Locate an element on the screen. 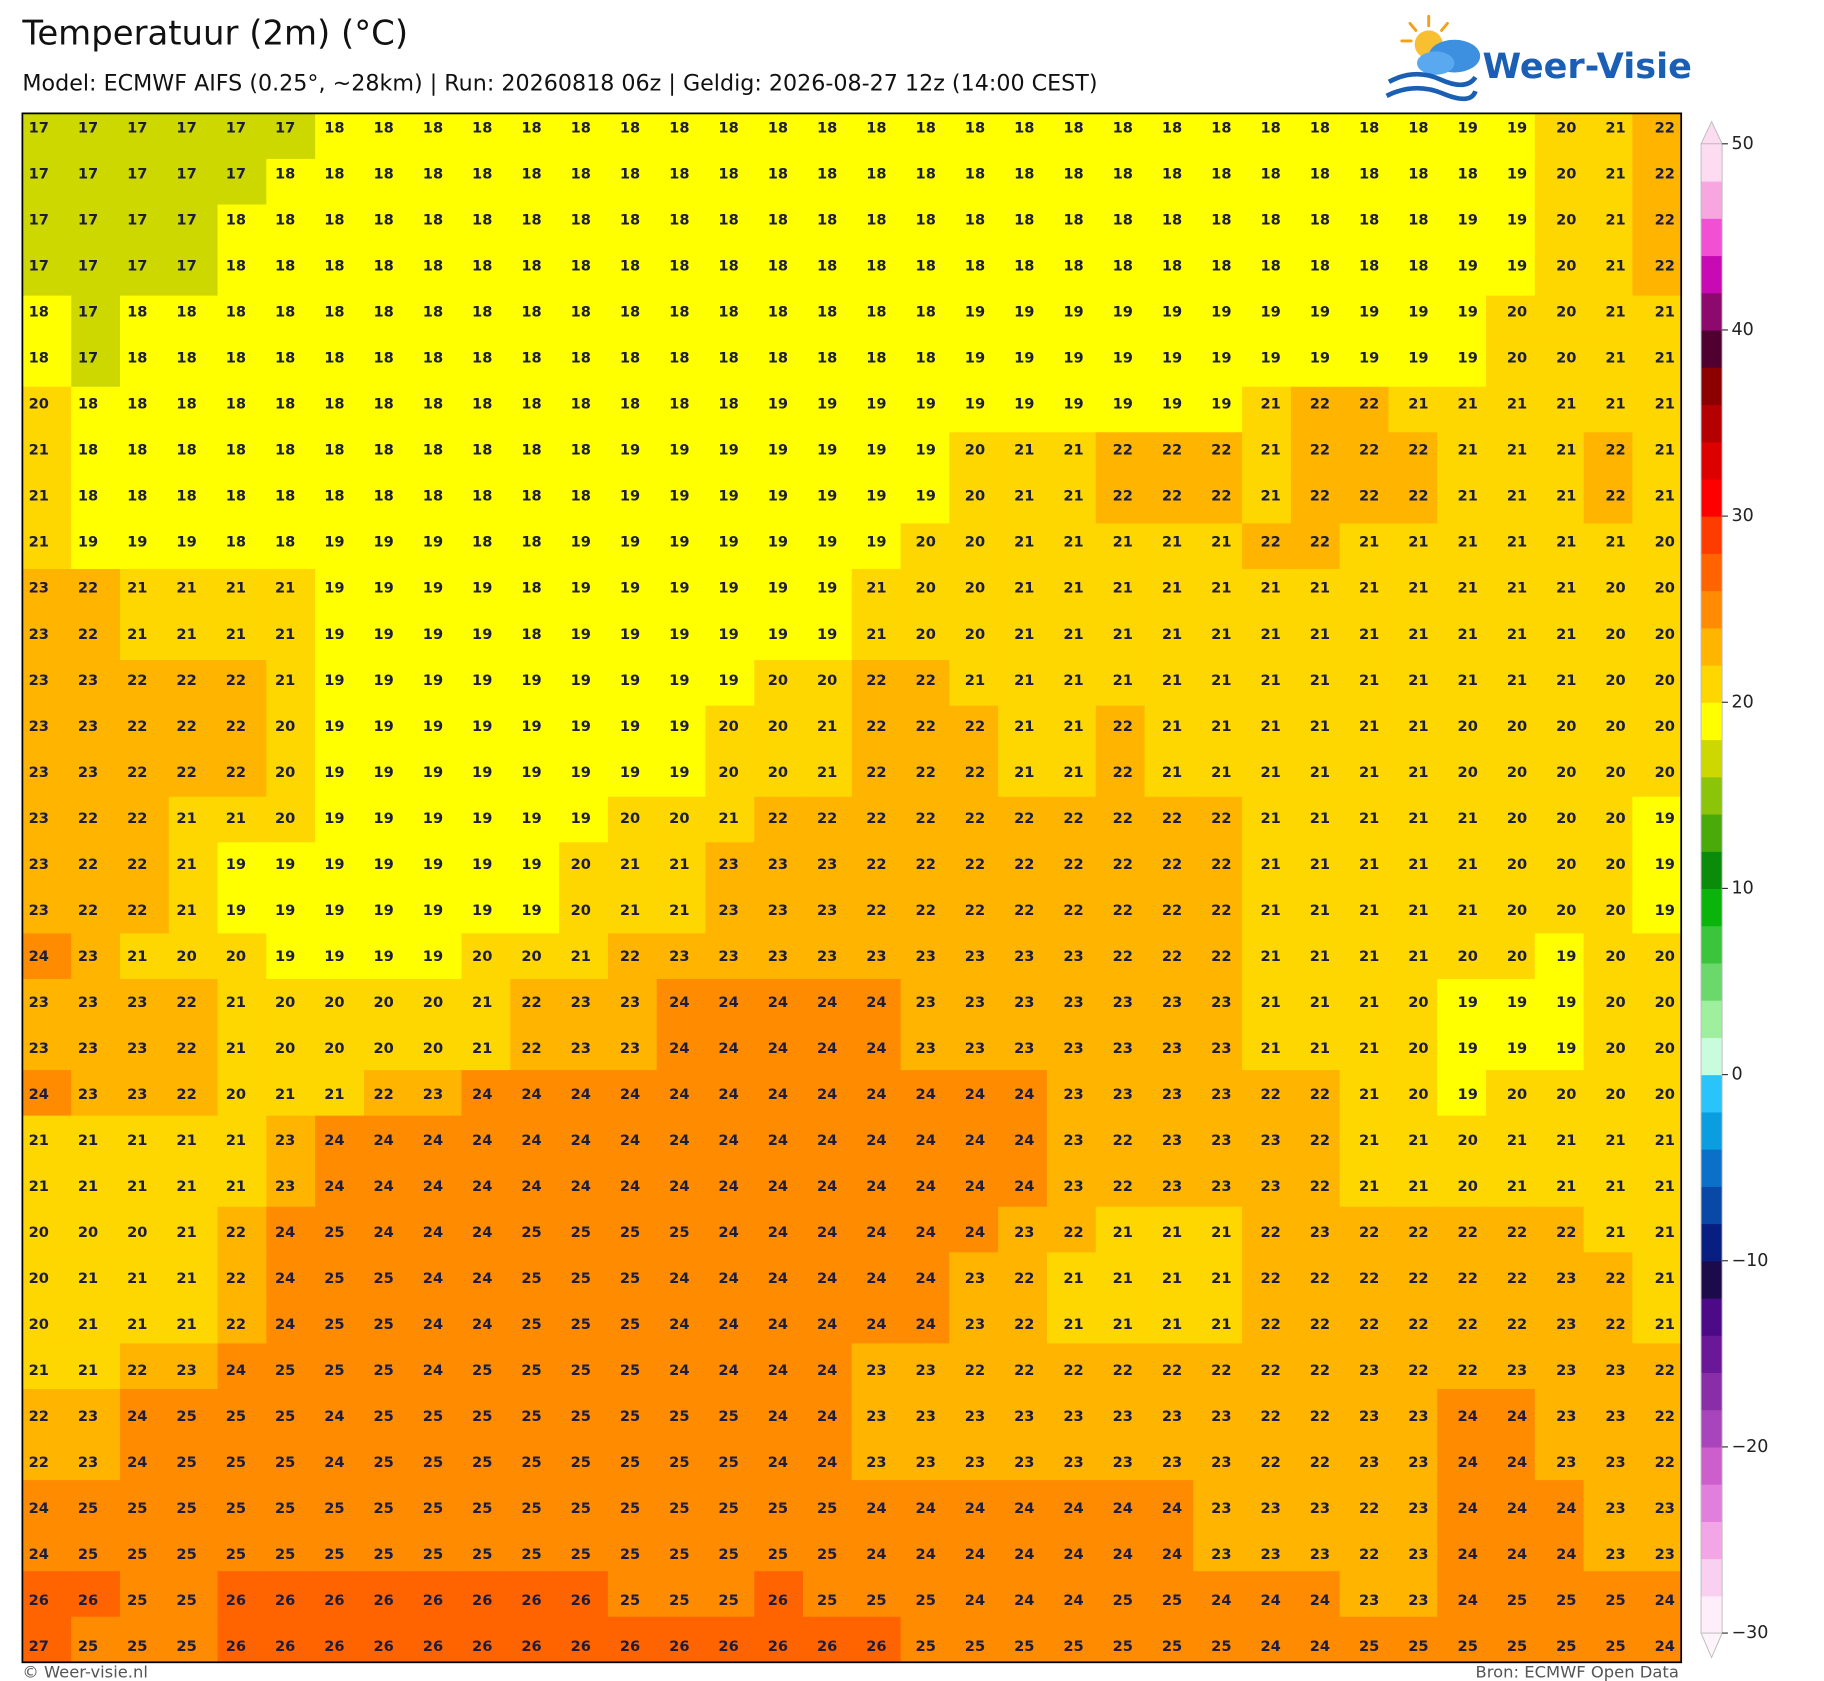 Image resolution: width=1824 pixels, height=1681 pixels. temperature-label: 27 is located at coordinates (39, 1646).